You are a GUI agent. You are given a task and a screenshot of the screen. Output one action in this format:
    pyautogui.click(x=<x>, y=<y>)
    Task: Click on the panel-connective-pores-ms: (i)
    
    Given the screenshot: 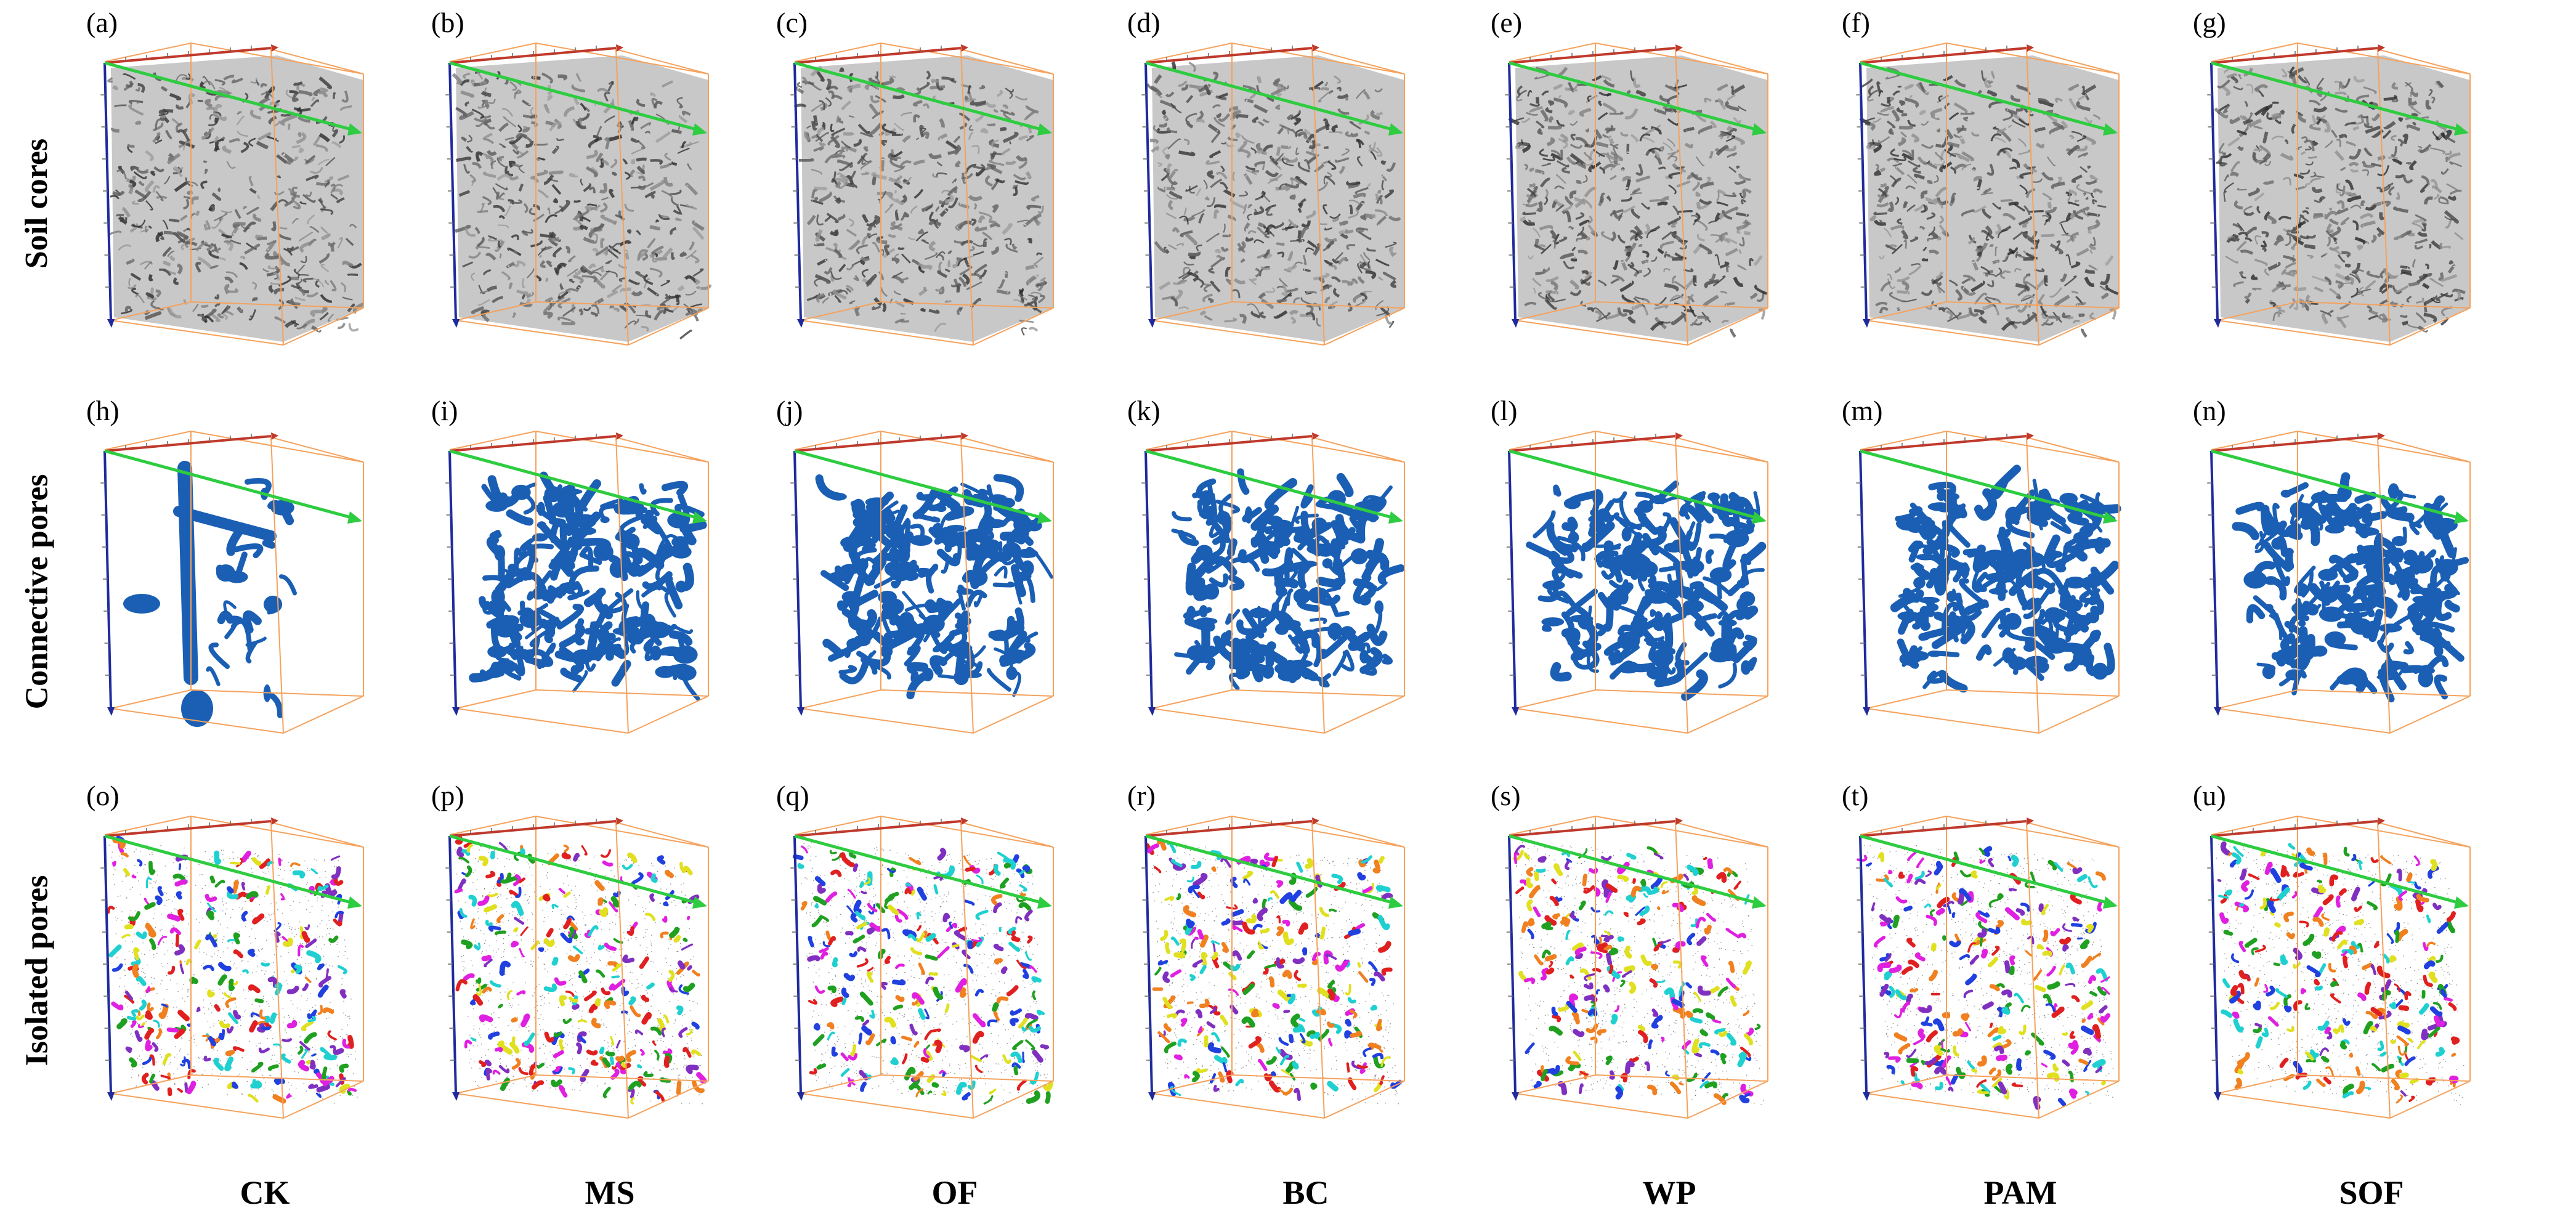 What is the action you would take?
    pyautogui.click(x=603, y=585)
    